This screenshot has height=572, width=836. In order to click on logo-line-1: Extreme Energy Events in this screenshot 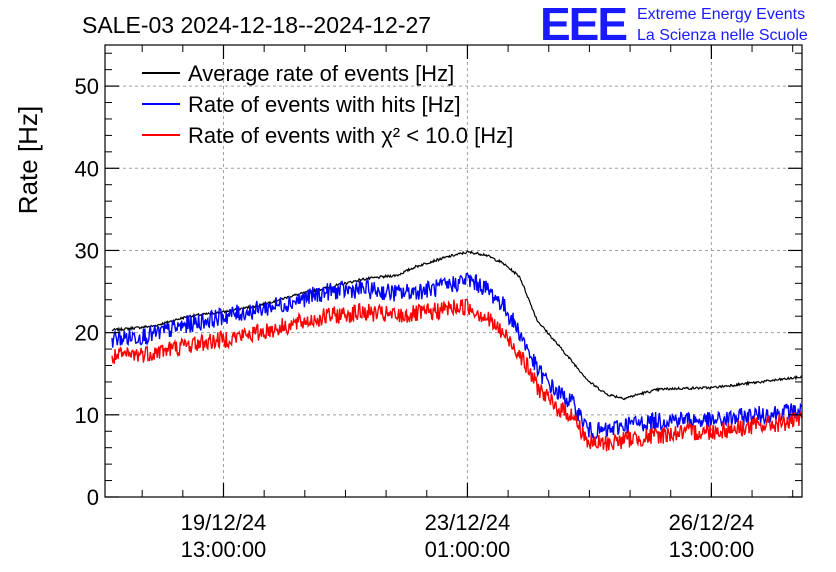, I will do `click(721, 14)`.